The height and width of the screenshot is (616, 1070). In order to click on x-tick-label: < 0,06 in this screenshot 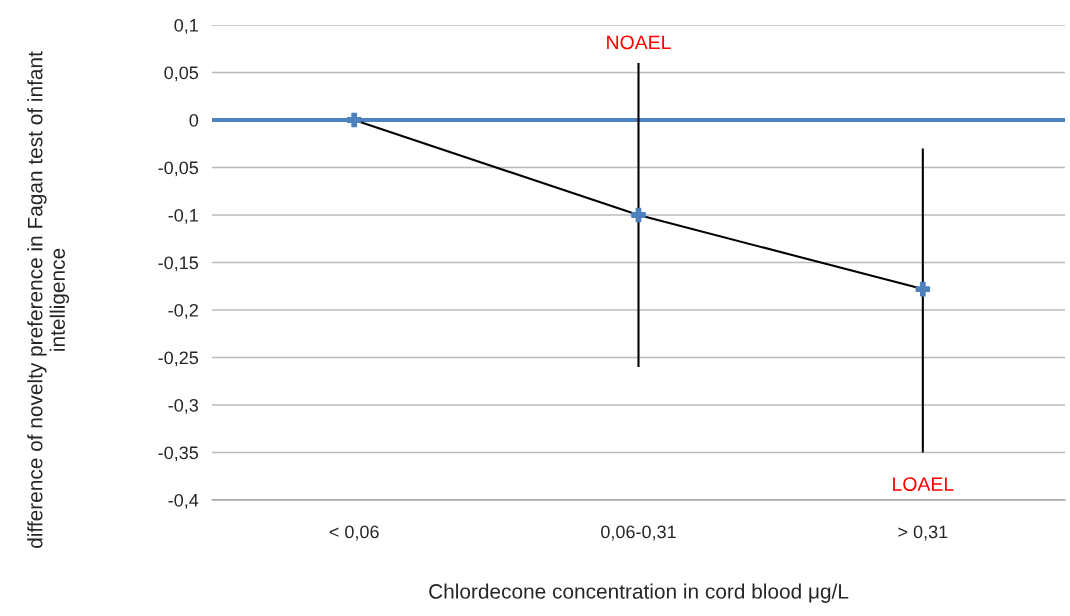, I will do `click(354, 533)`.